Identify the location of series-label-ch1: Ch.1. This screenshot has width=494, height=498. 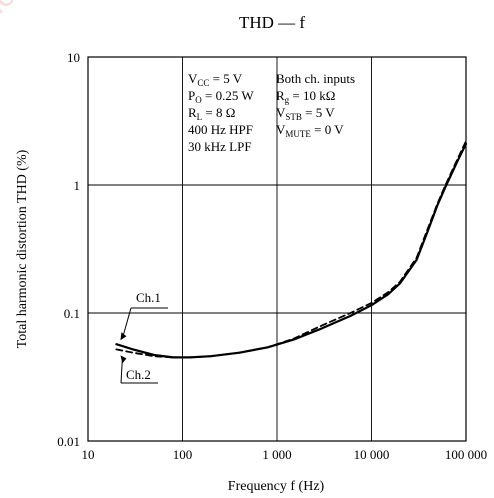
(148, 297).